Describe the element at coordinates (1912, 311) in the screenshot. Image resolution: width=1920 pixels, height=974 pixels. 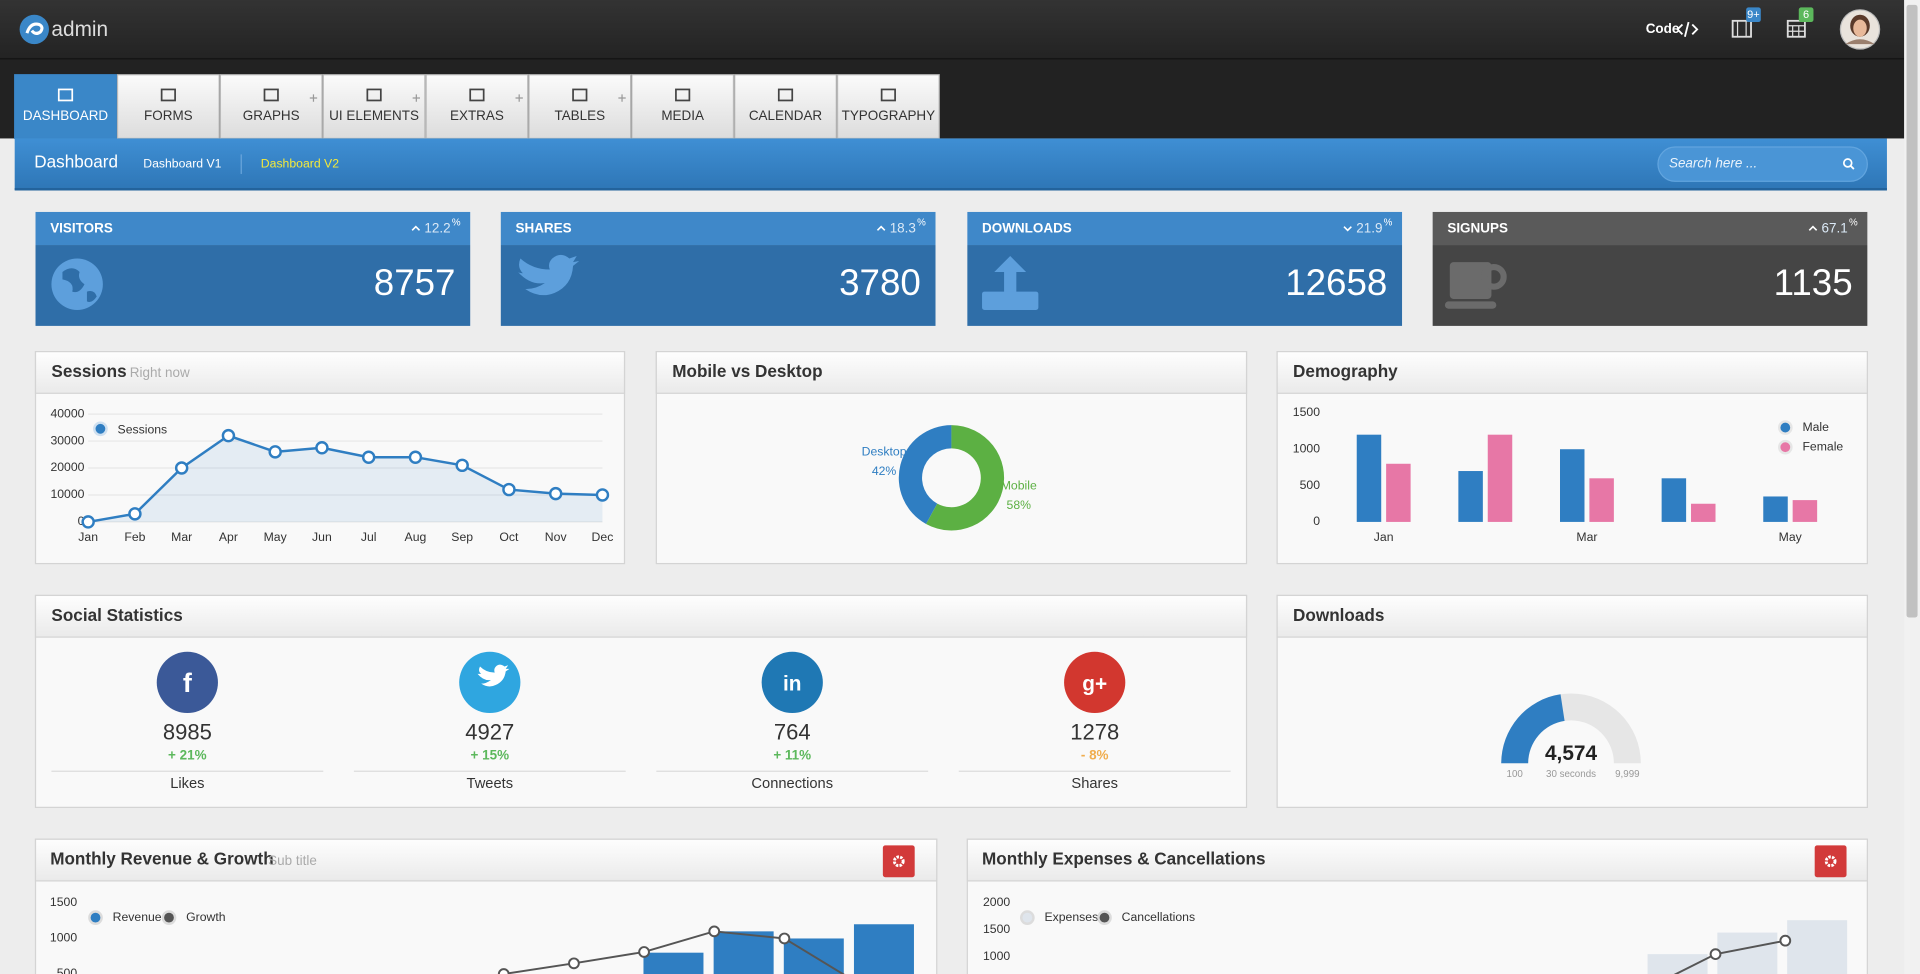
I see `scrollbar-thumb` at that location.